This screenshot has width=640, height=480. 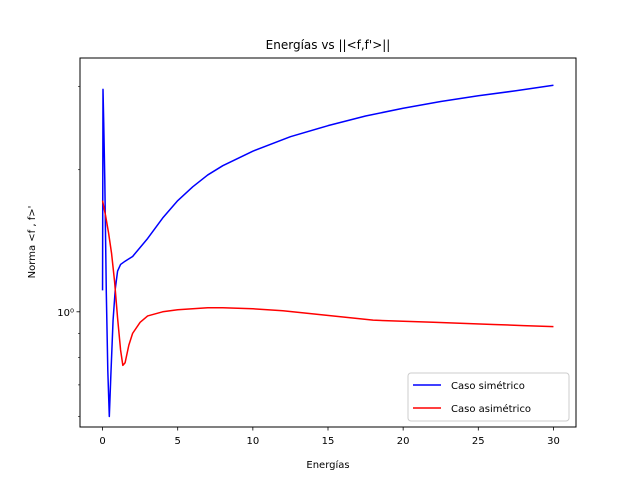 I want to click on legend-label-asimetrico: Caso asimétrico, so click(x=491, y=409).